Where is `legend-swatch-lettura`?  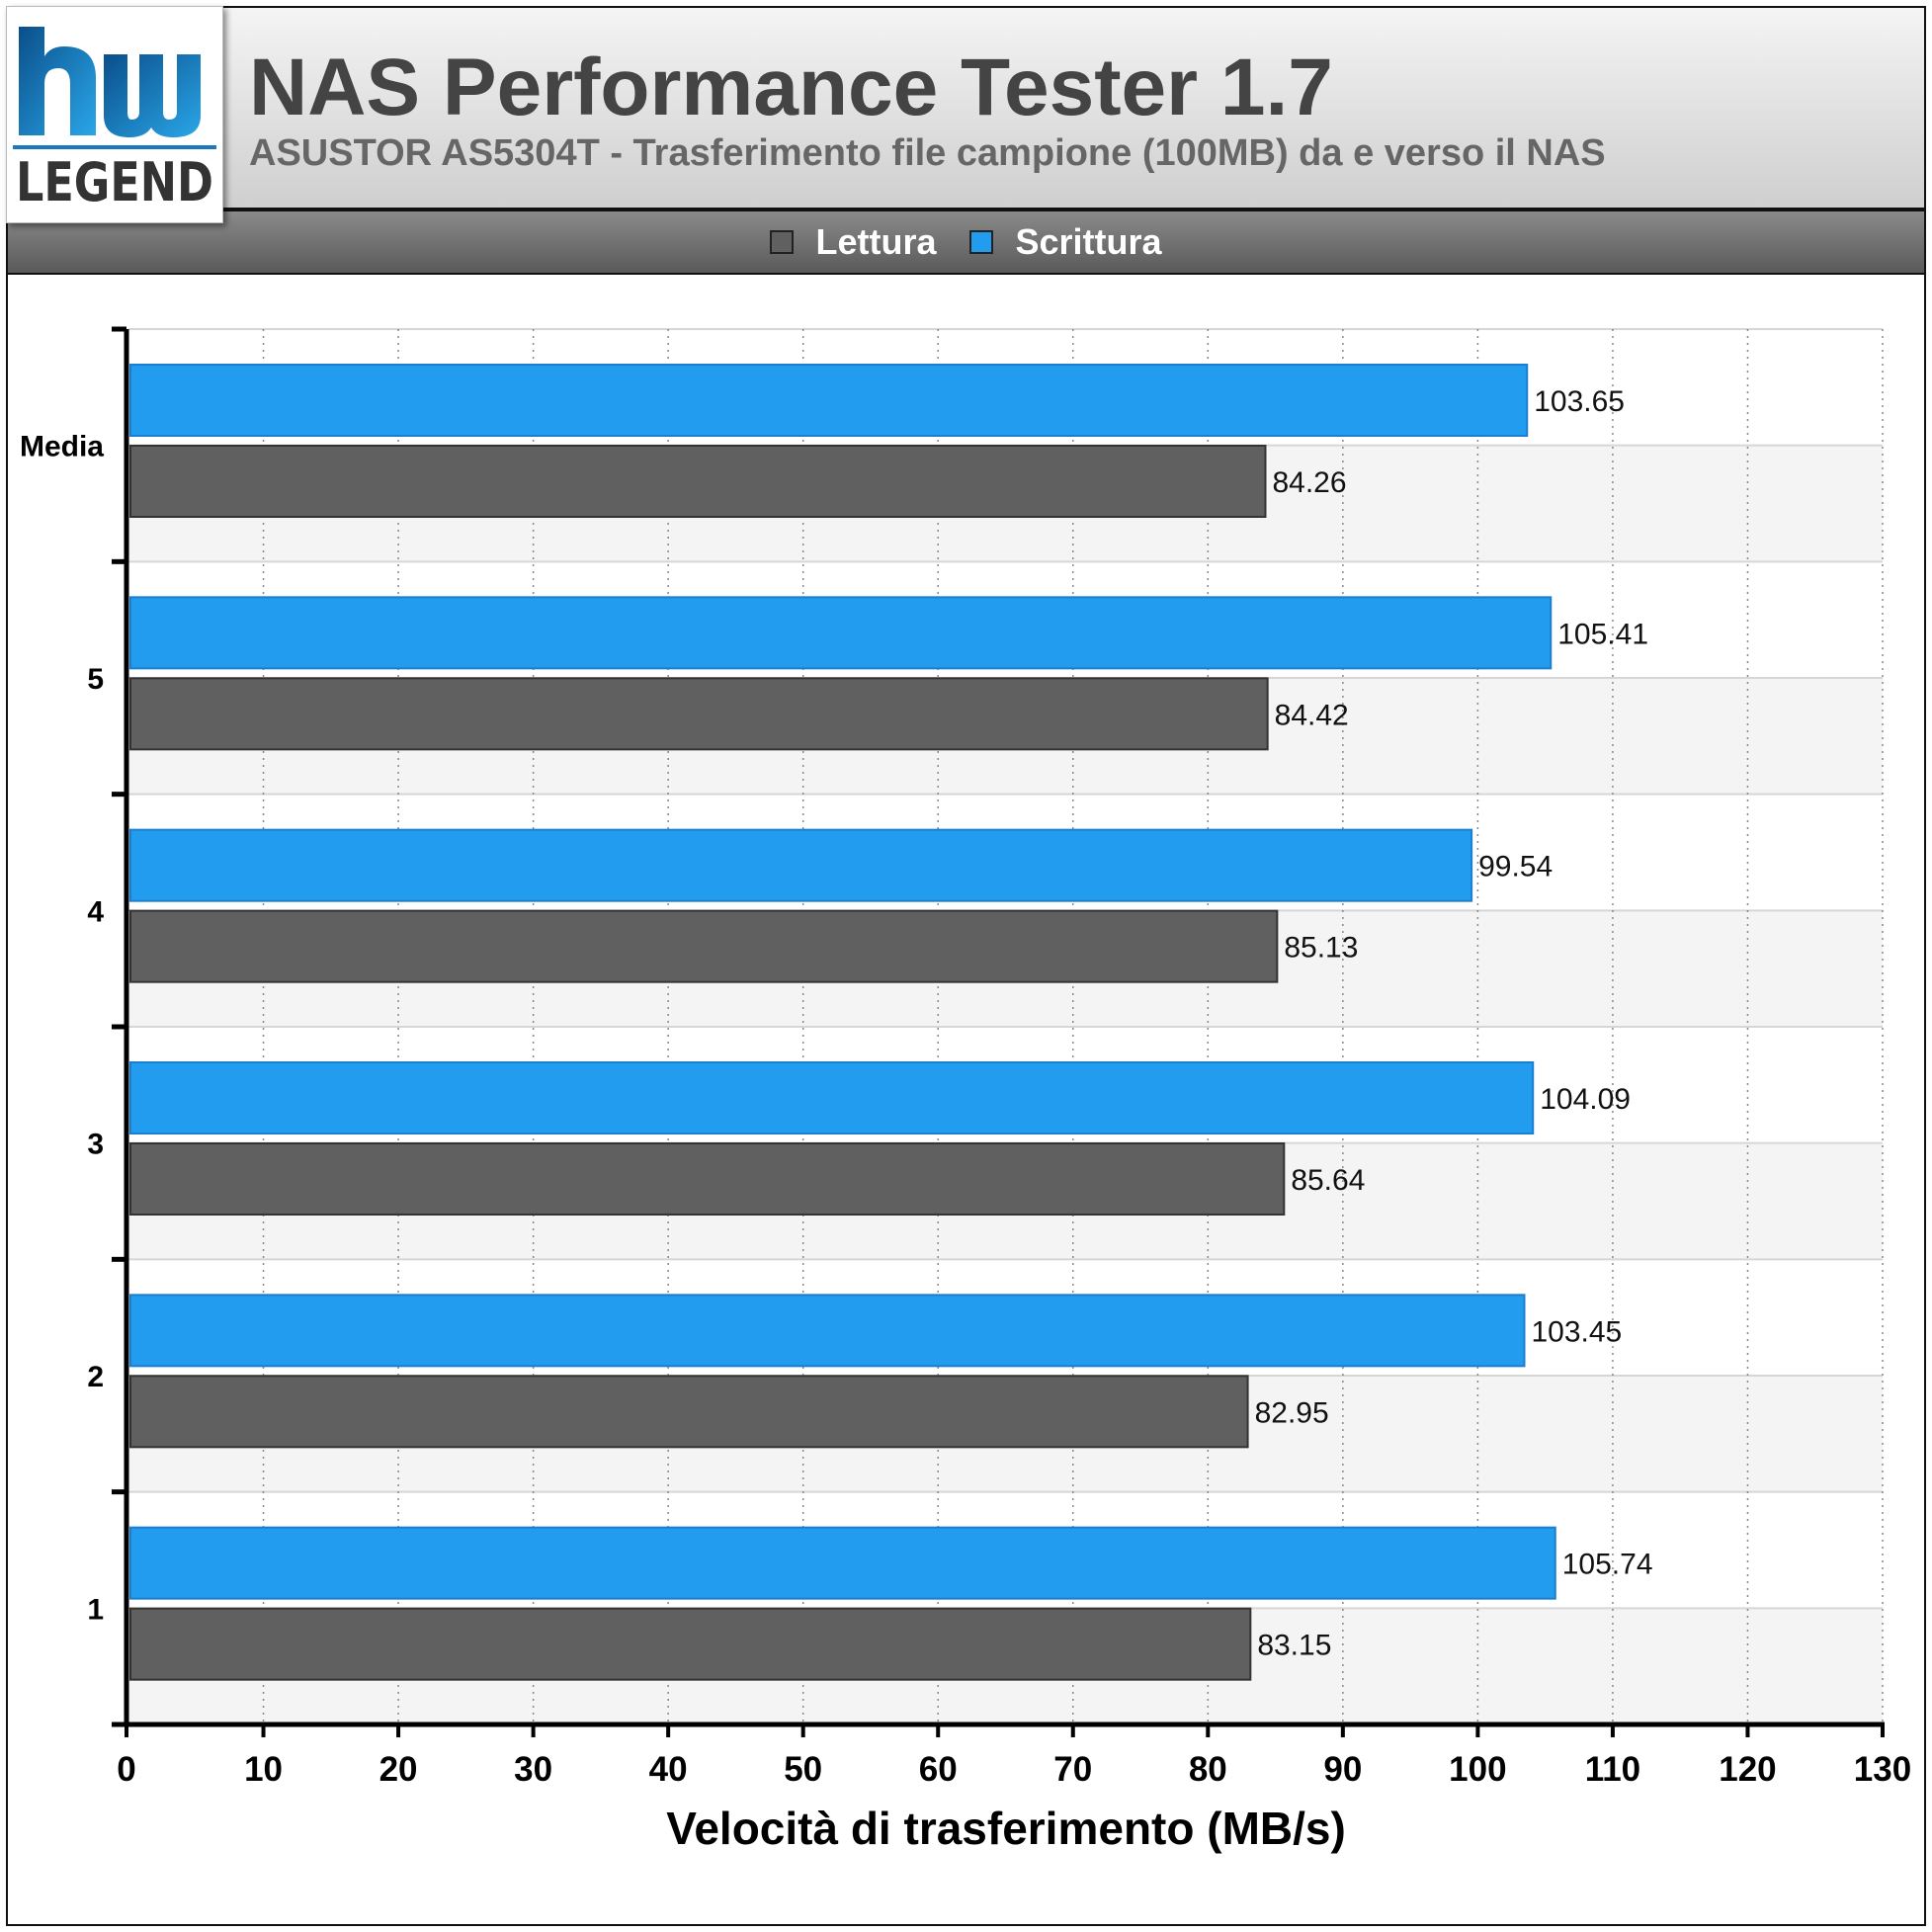
legend-swatch-lettura is located at coordinates (782, 242).